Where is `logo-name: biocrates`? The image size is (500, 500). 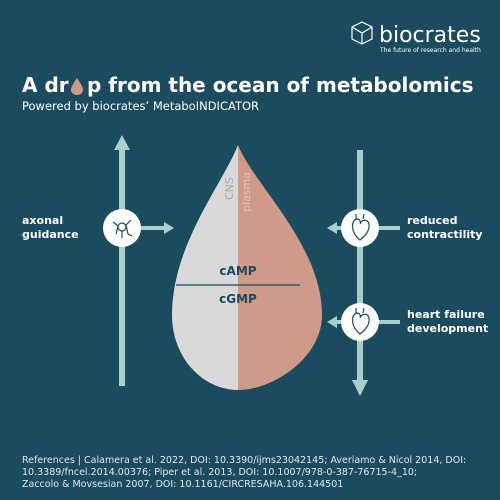 logo-name: biocrates is located at coordinates (430, 35).